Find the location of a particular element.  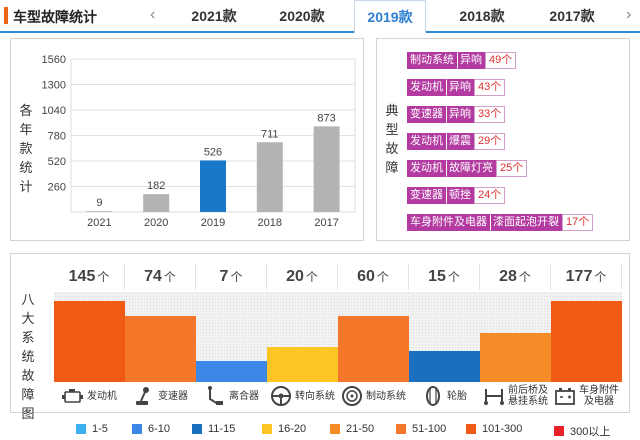

legend-label: 300以上 is located at coordinates (590, 432).